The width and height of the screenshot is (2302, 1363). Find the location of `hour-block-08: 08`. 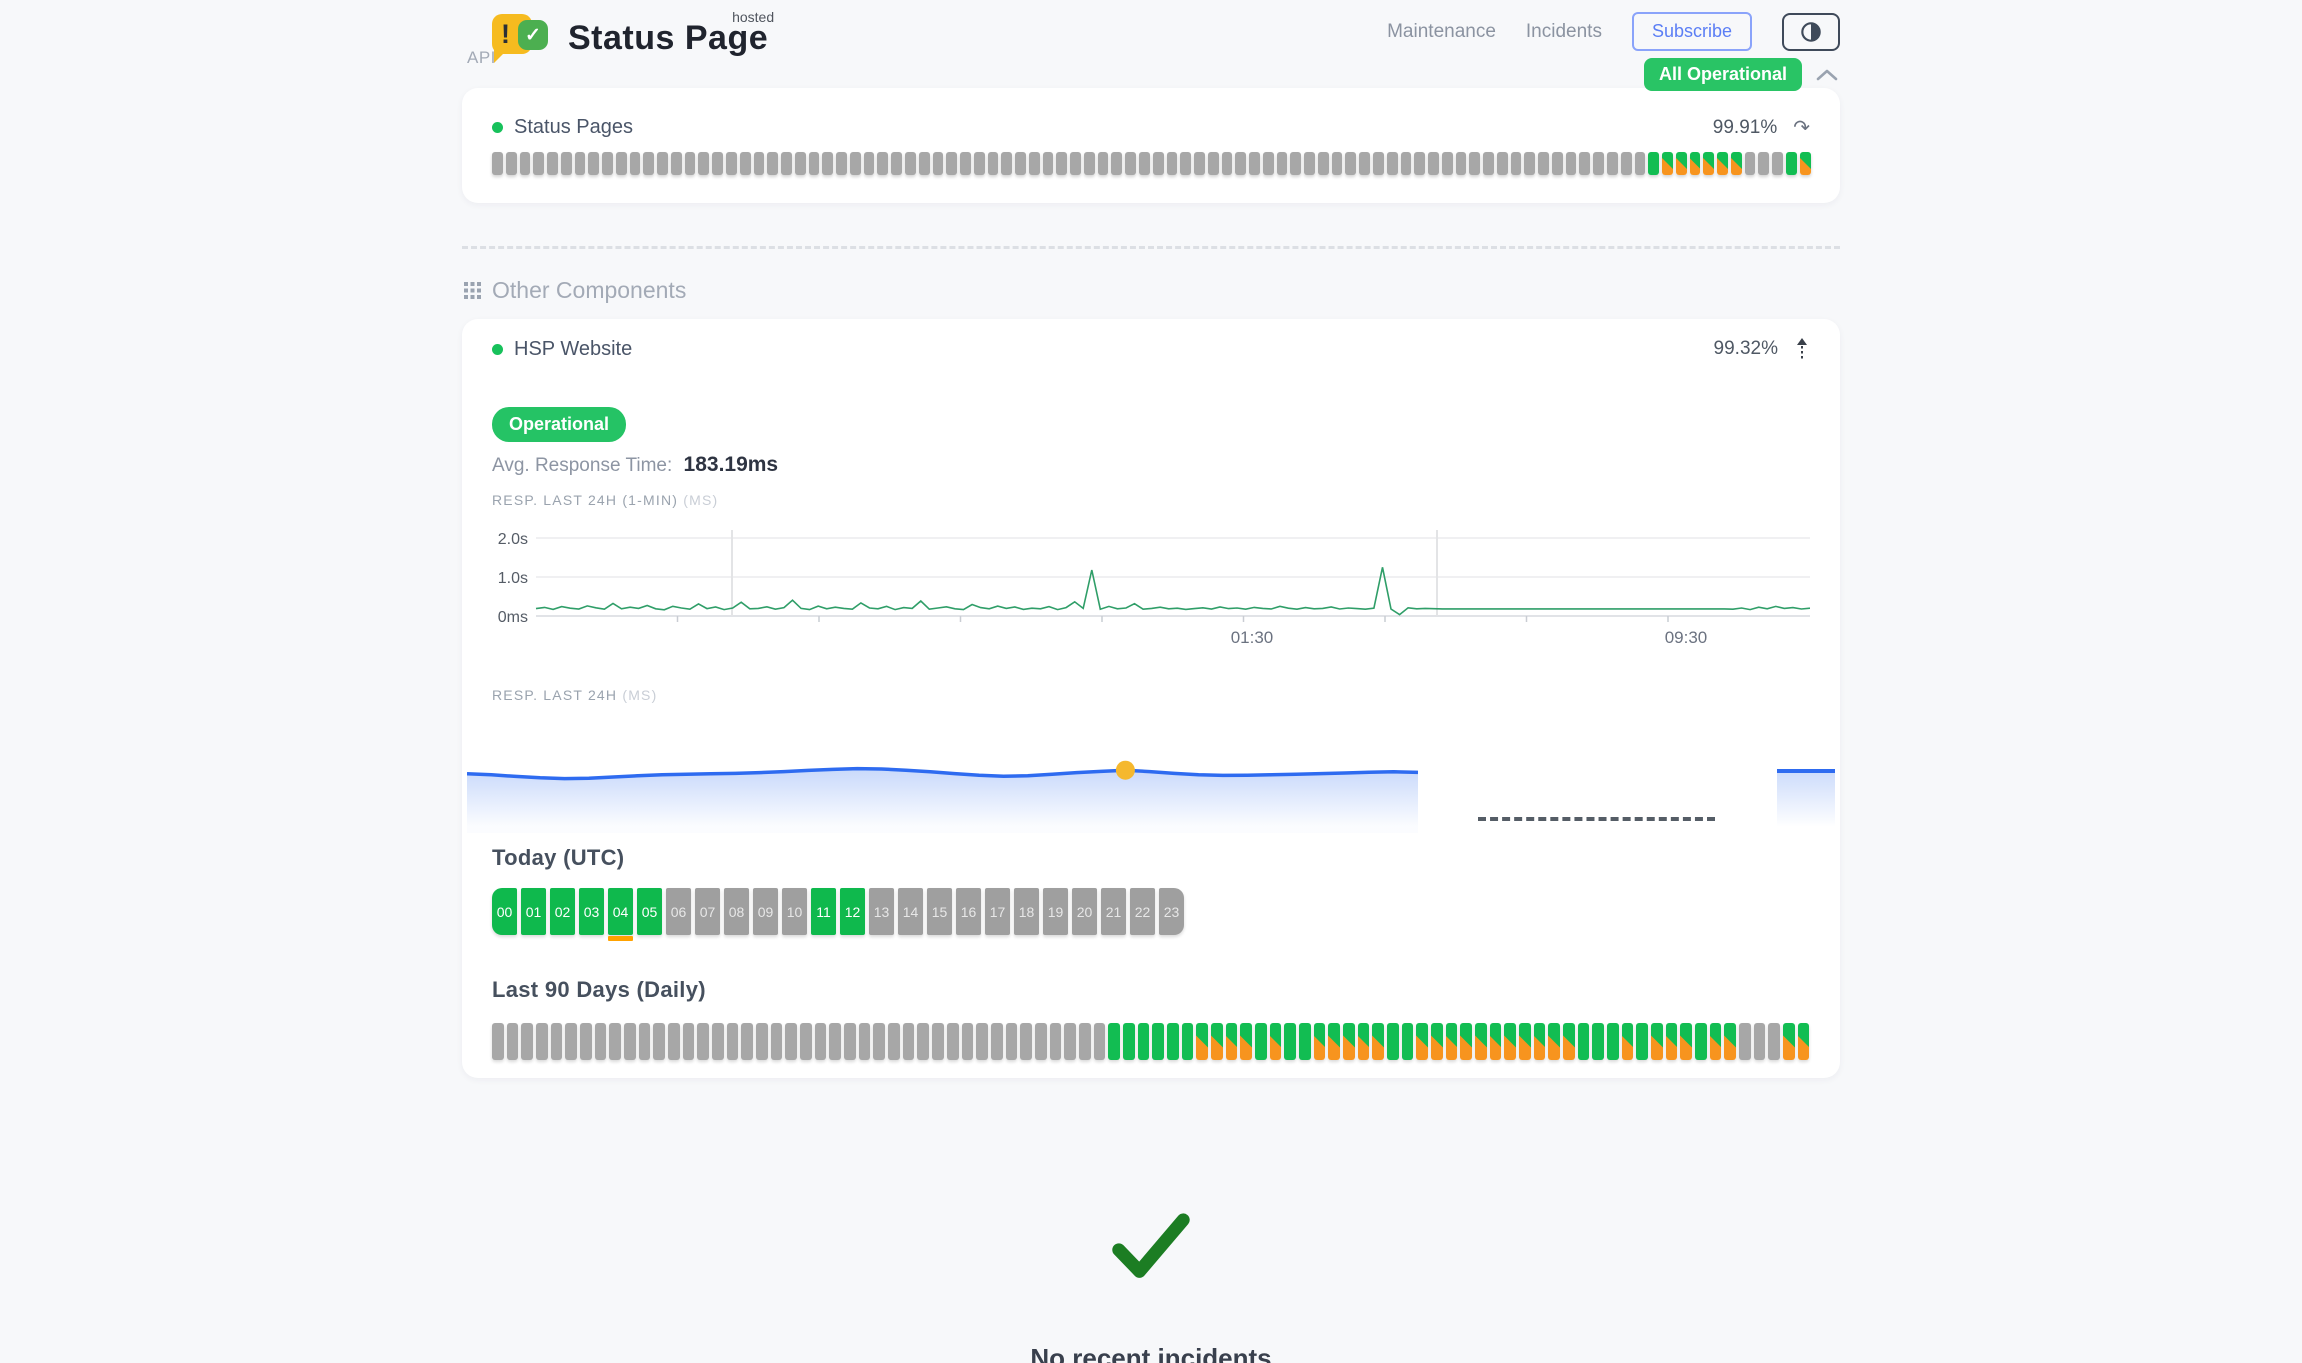

hour-block-08: 08 is located at coordinates (736, 911).